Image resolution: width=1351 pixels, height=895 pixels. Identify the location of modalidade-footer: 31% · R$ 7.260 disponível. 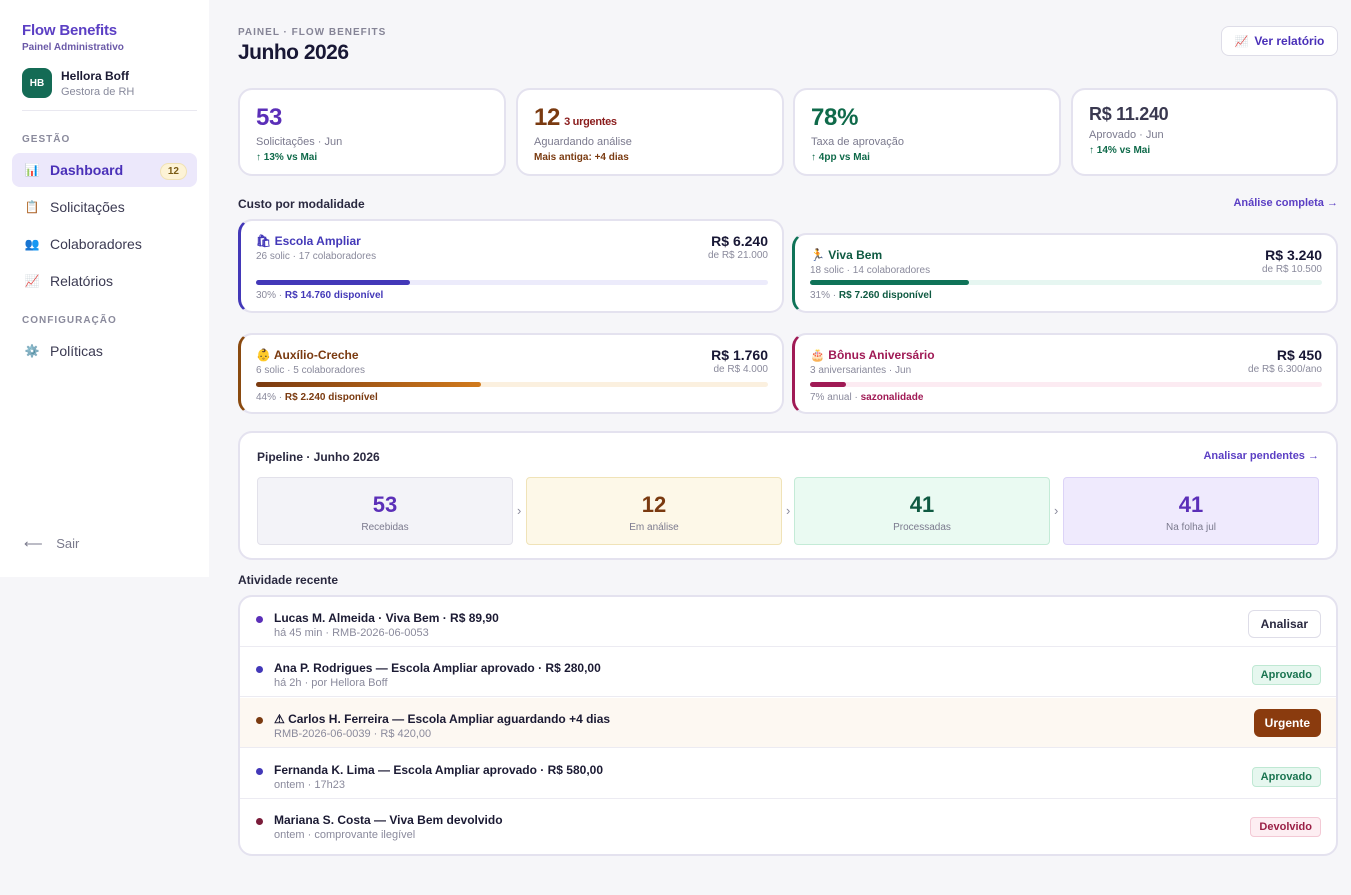
(871, 295).